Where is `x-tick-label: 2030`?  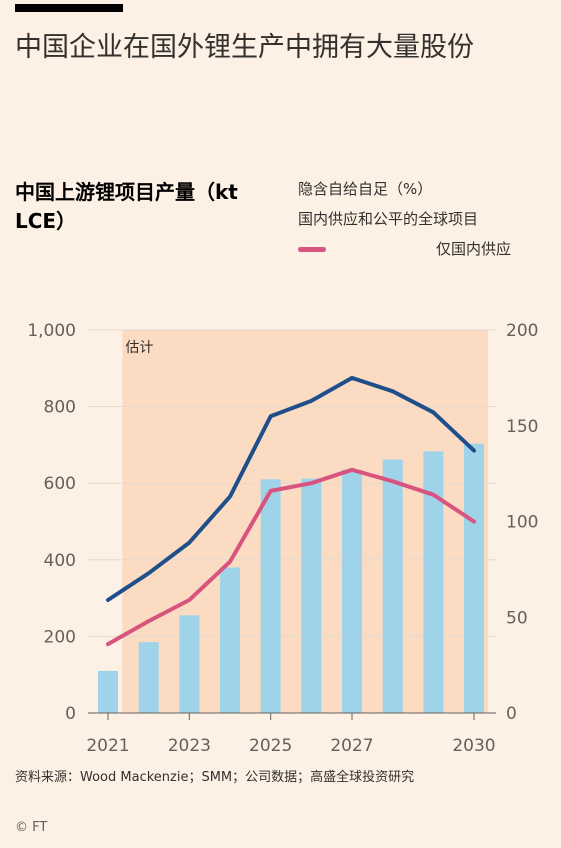 x-tick-label: 2030 is located at coordinates (473, 746).